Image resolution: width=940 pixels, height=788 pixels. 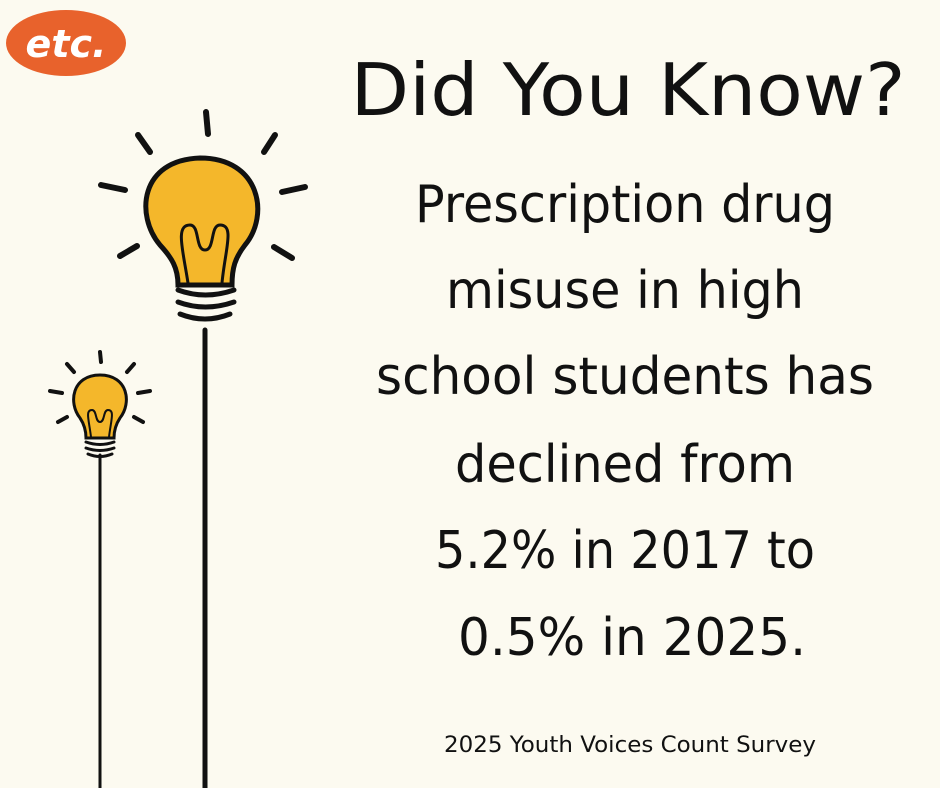 I want to click on logo: etc., so click(x=66, y=43).